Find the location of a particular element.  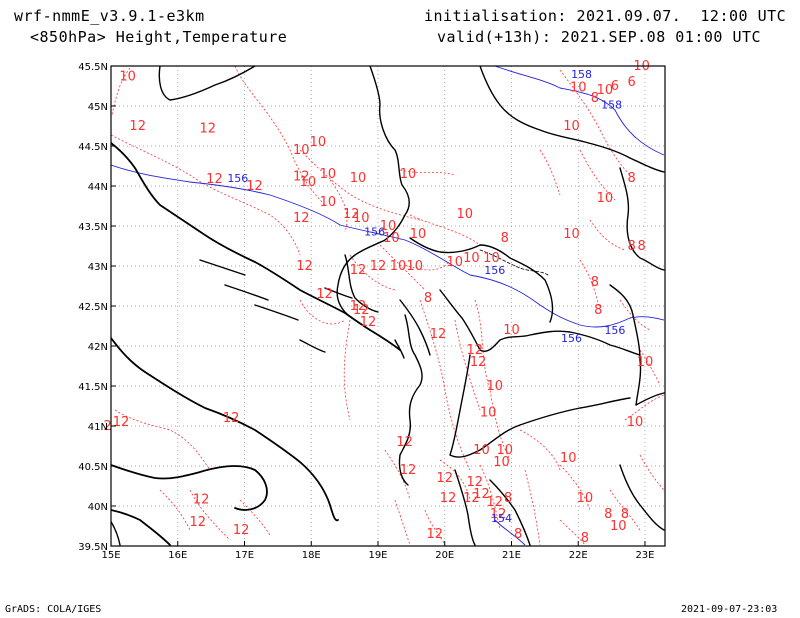

lat-tick-label: 45.5N is located at coordinates (93, 67).